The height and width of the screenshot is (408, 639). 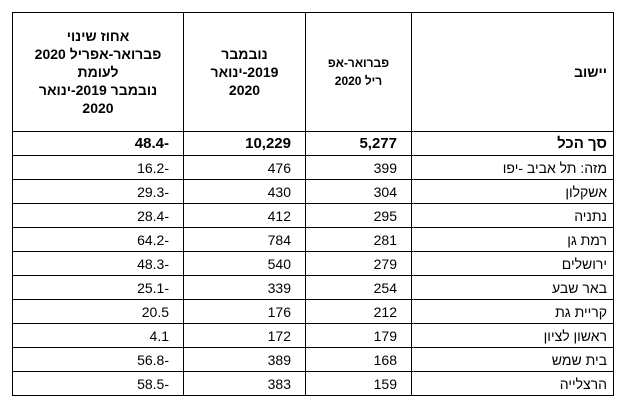 What do you see at coordinates (279, 167) in the screenshot?
I see `cell-text: 476` at bounding box center [279, 167].